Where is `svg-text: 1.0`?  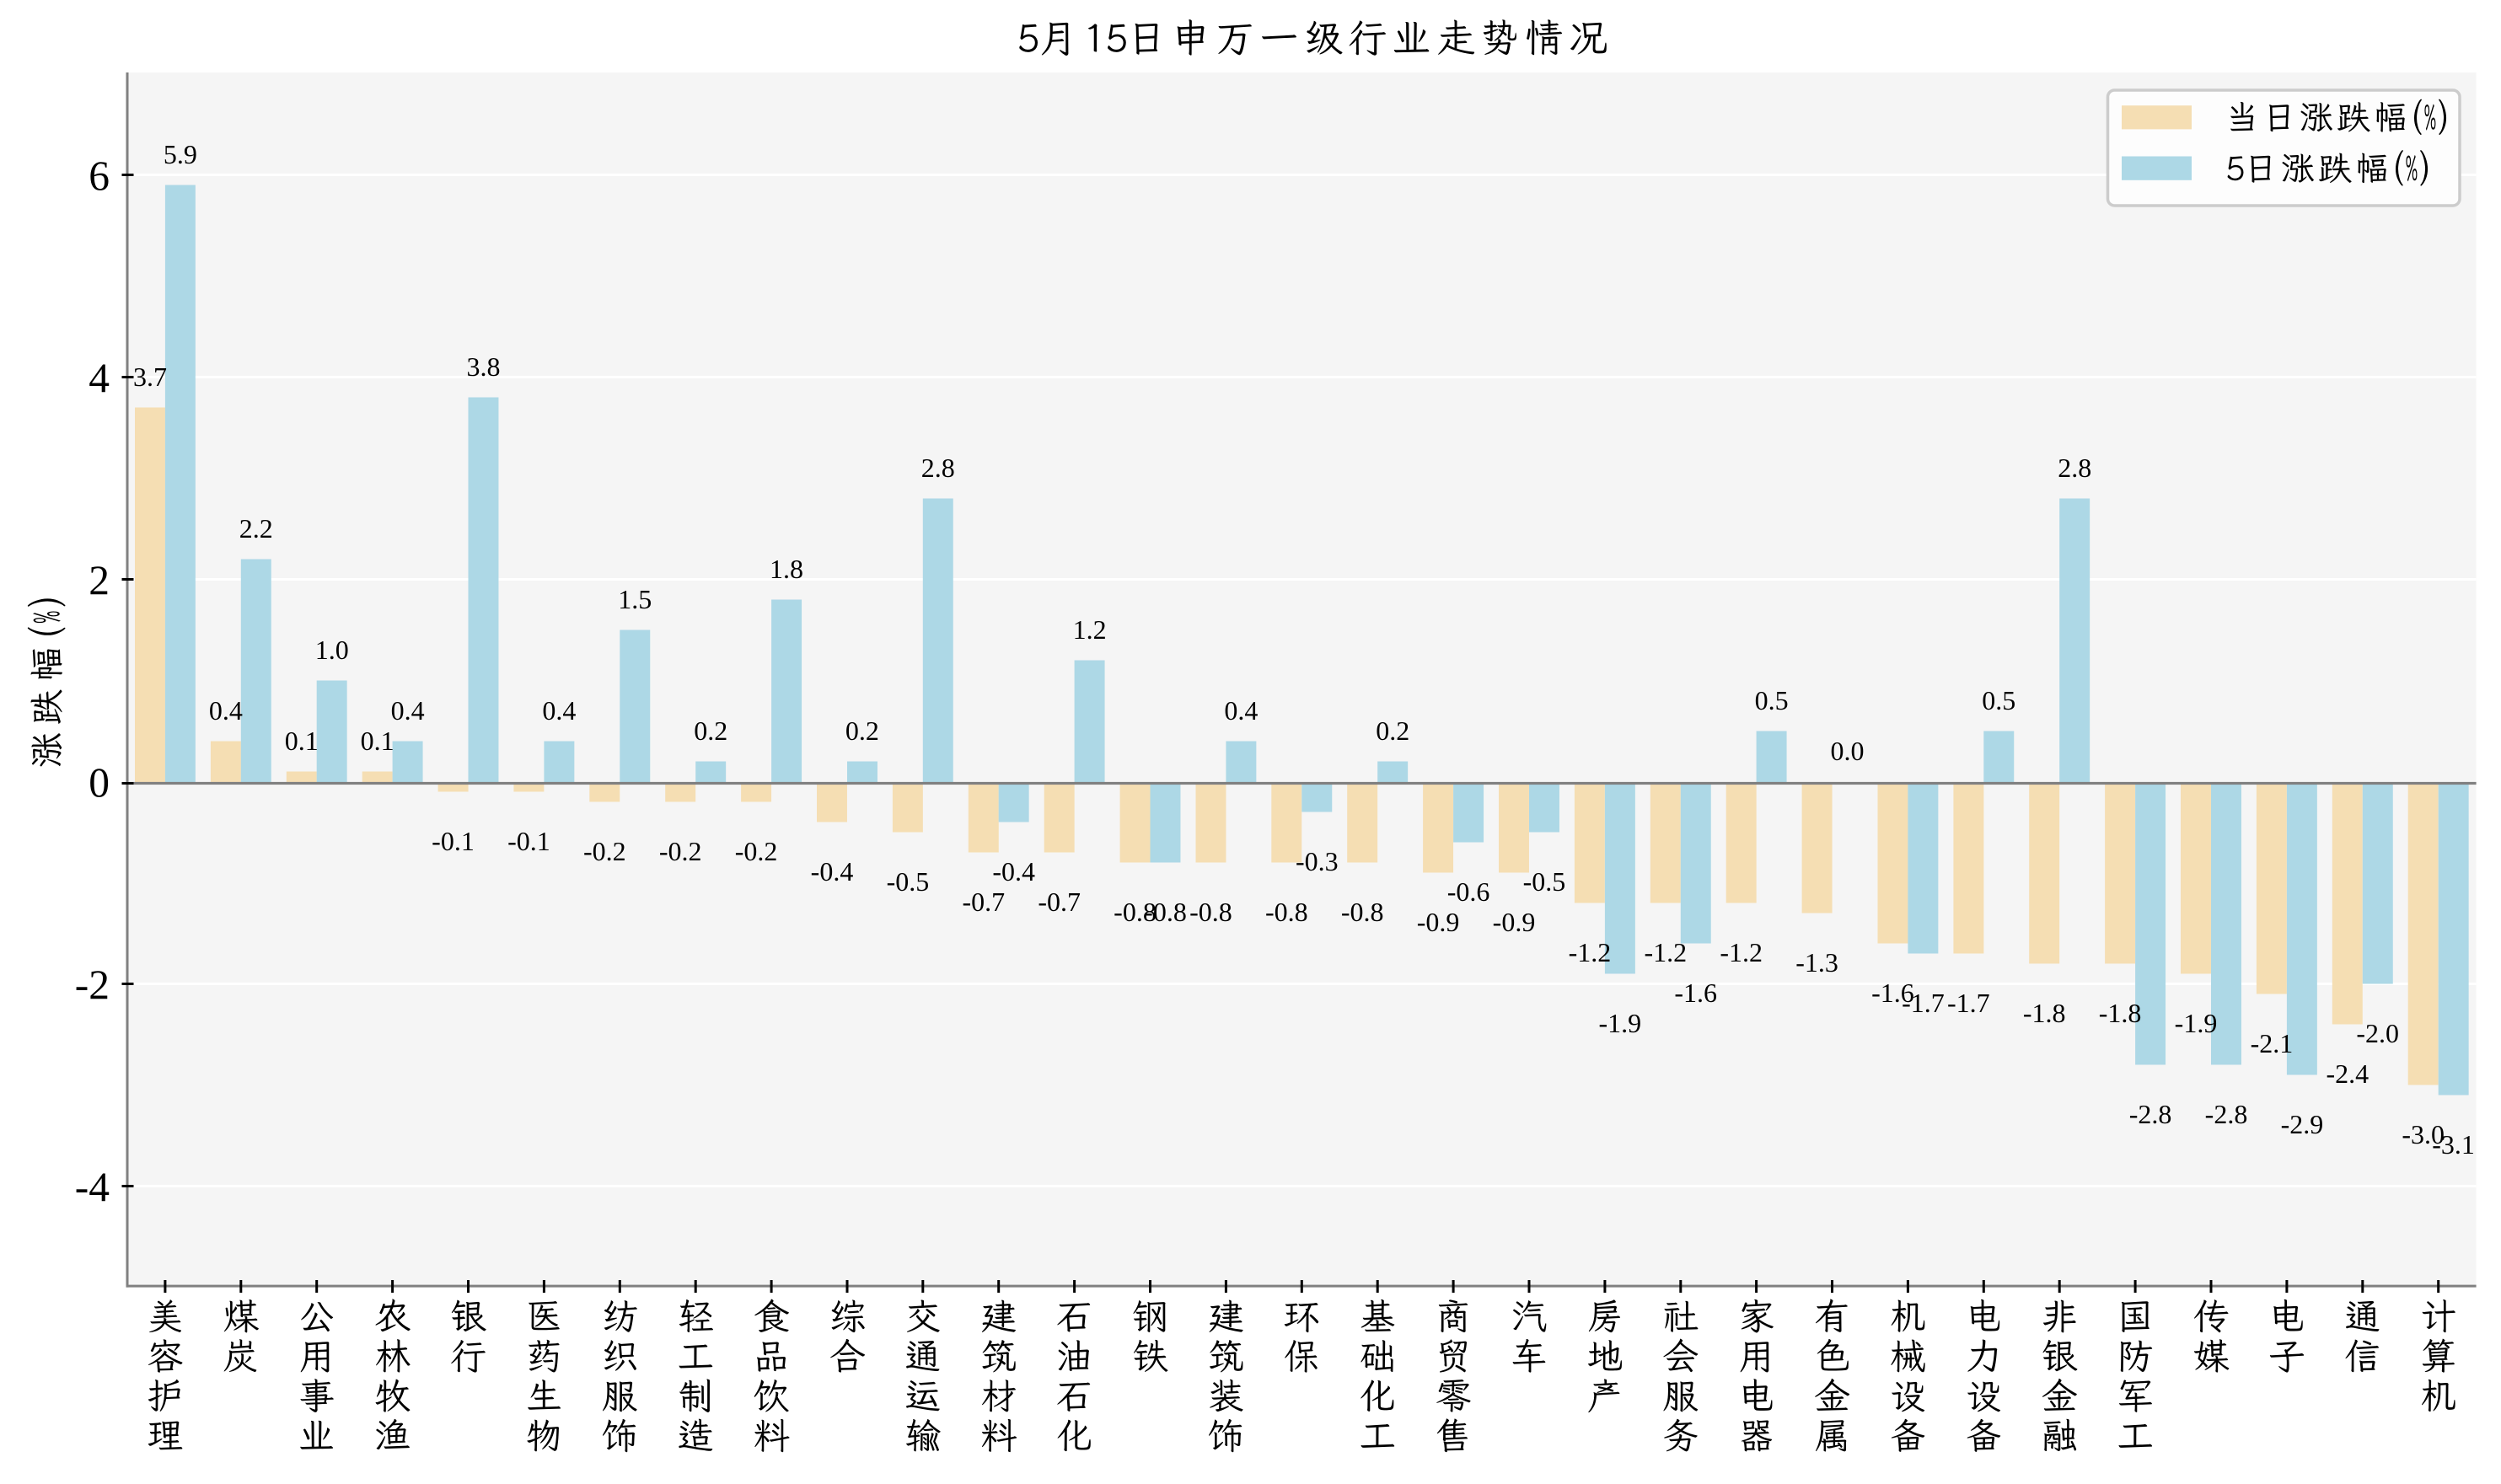
svg-text: 1.0 is located at coordinates (332, 650).